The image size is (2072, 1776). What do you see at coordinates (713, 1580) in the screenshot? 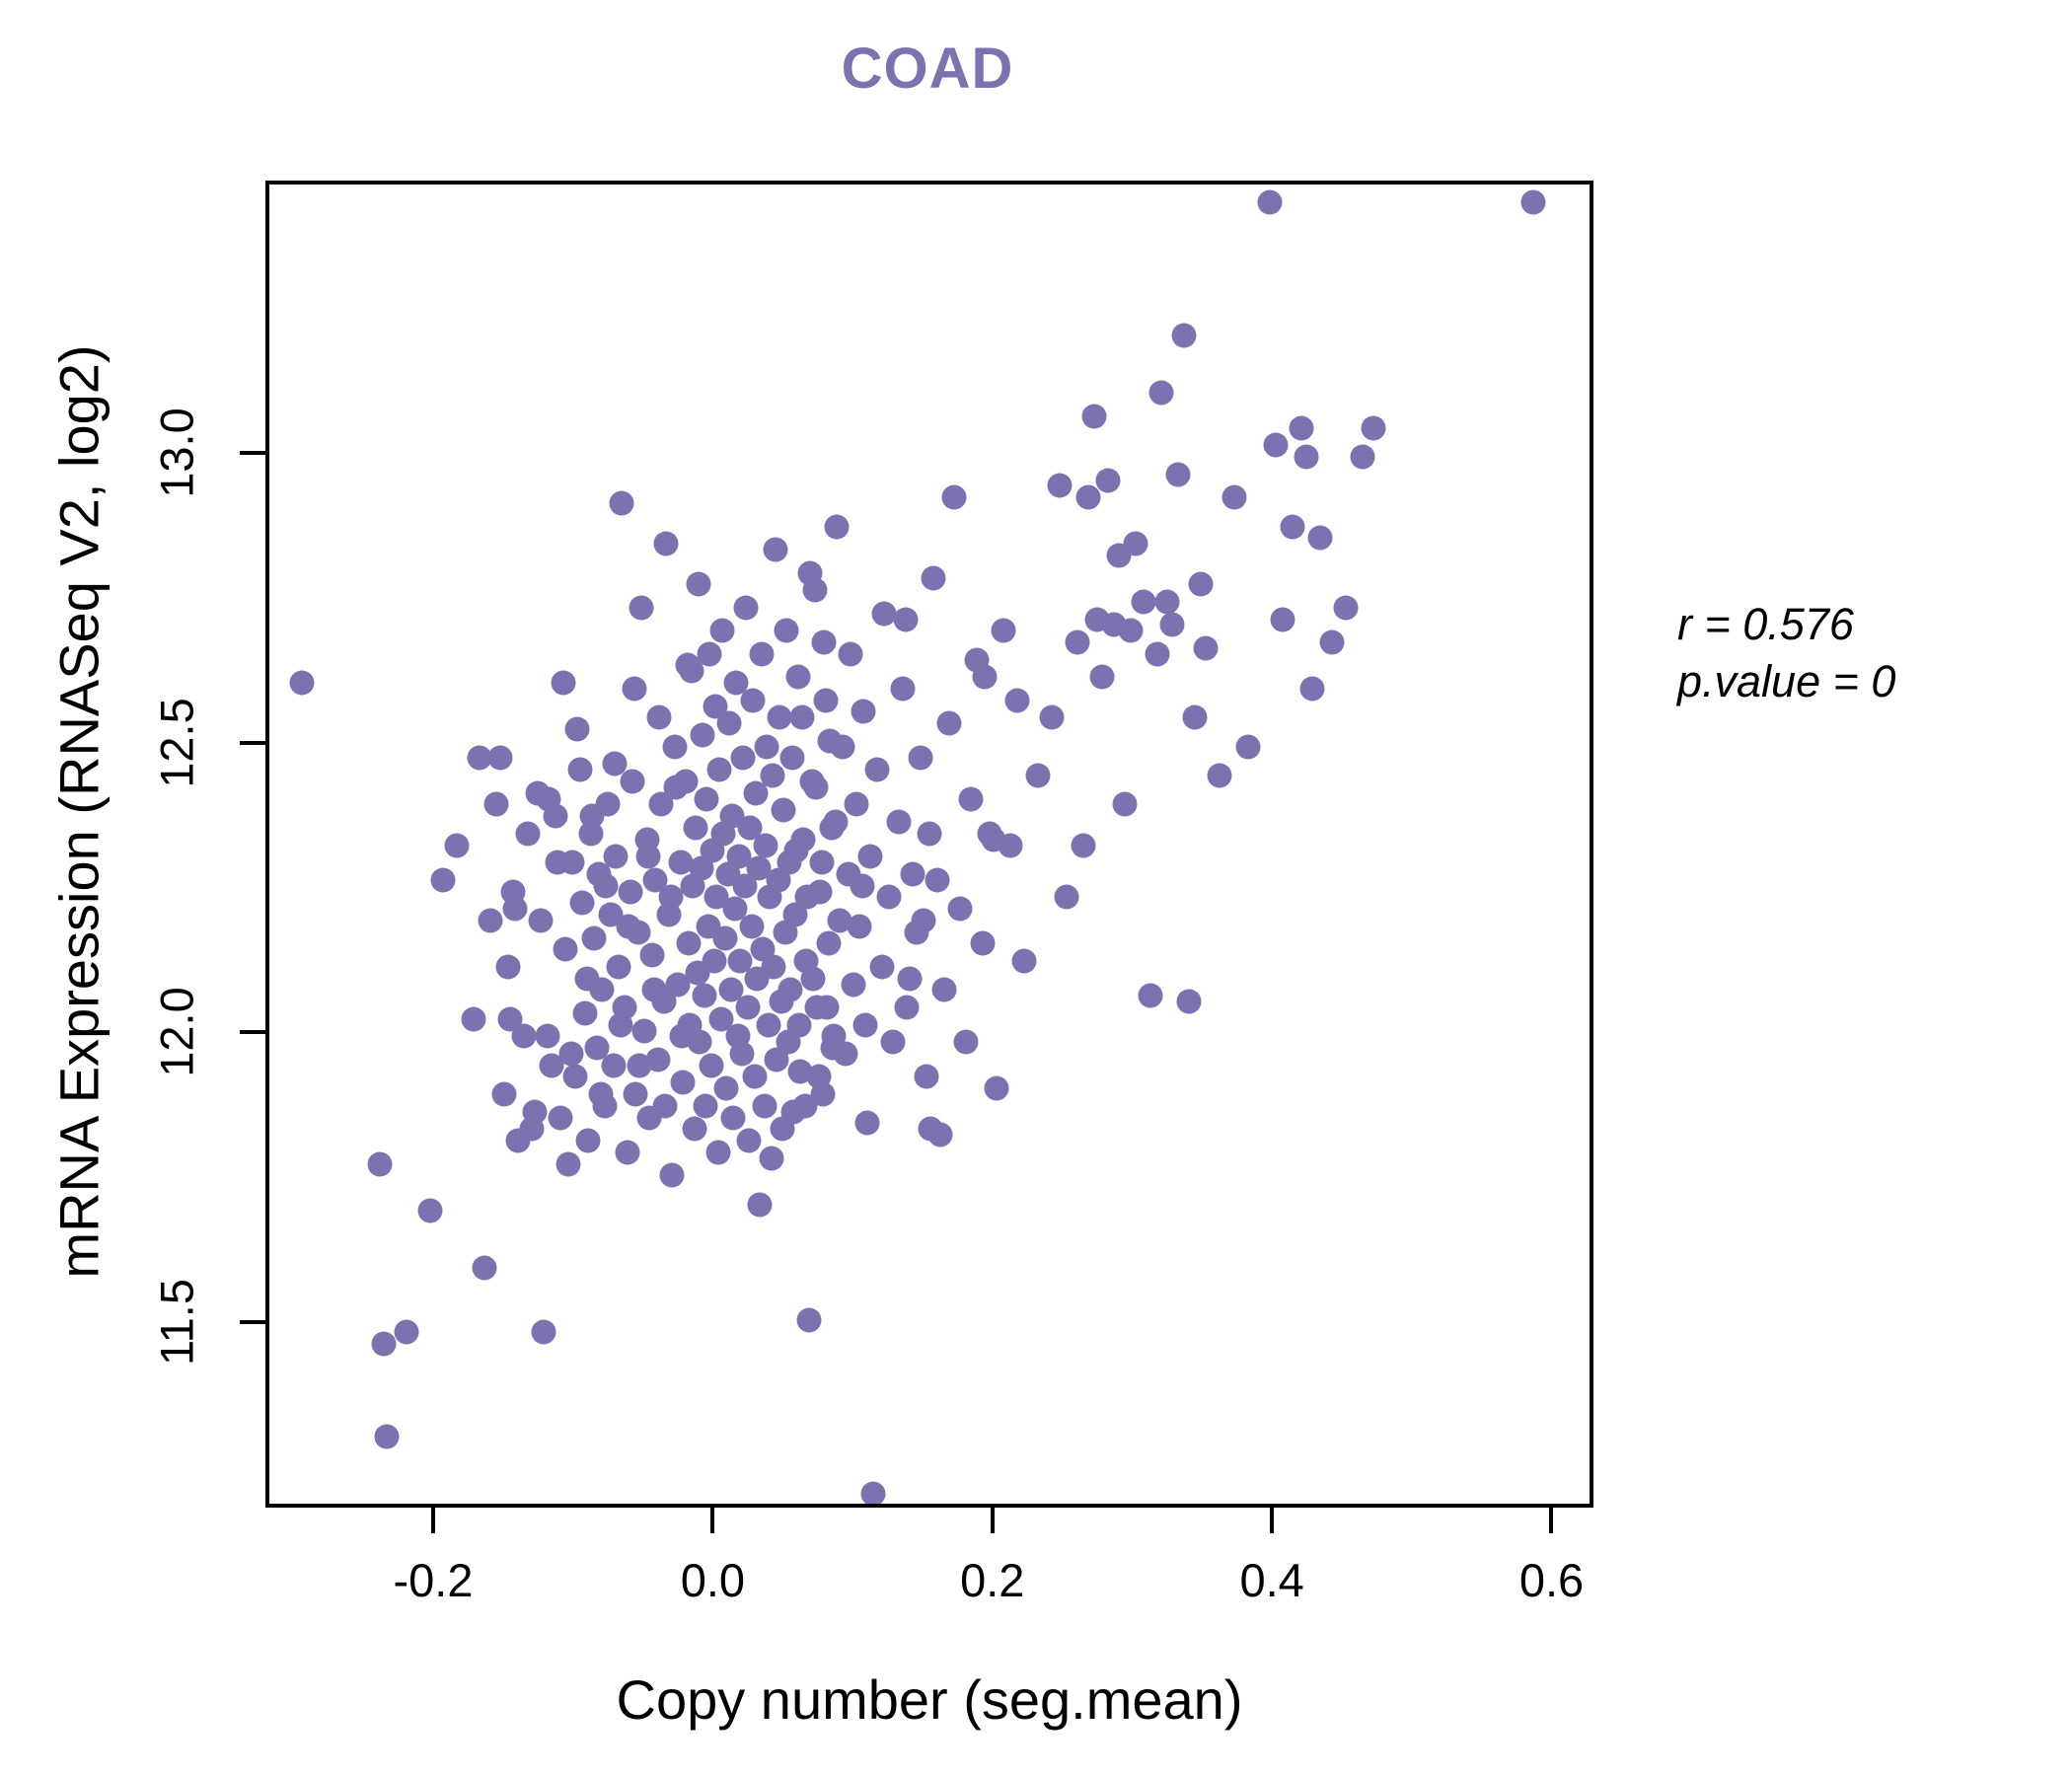
I see `x-axis-tick-label: 0.0` at bounding box center [713, 1580].